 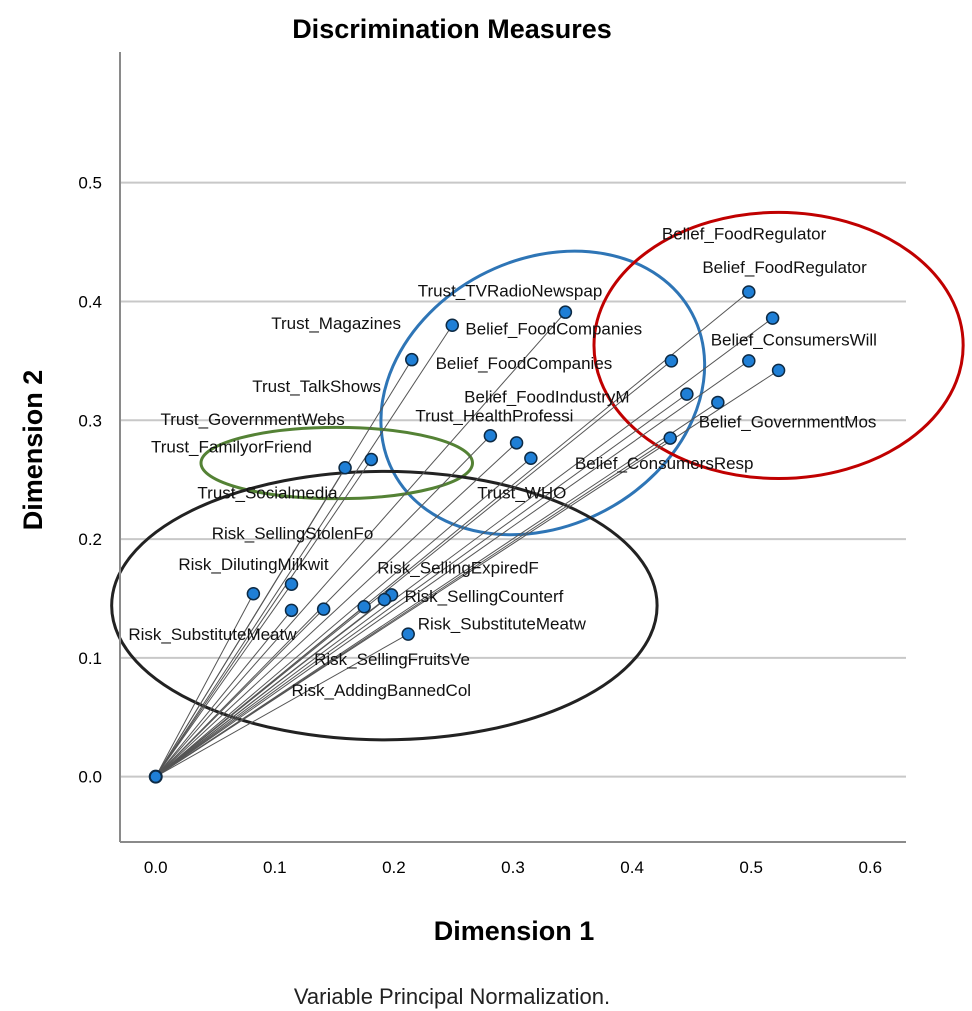 What do you see at coordinates (231, 446) in the screenshot?
I see `point-label: Trust_FamilyorFriend` at bounding box center [231, 446].